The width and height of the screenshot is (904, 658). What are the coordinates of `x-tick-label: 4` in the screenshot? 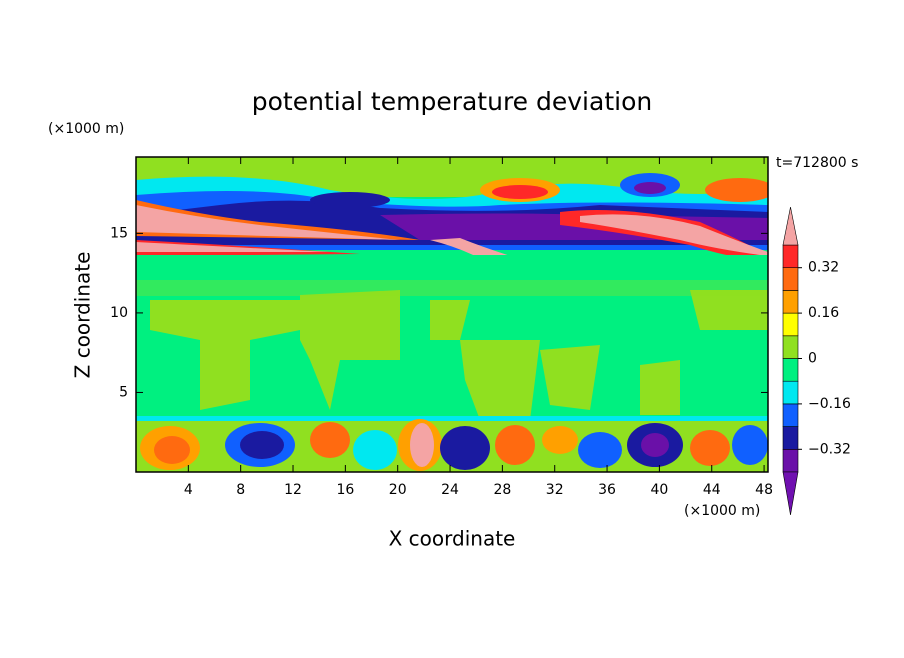 It's located at (188, 490).